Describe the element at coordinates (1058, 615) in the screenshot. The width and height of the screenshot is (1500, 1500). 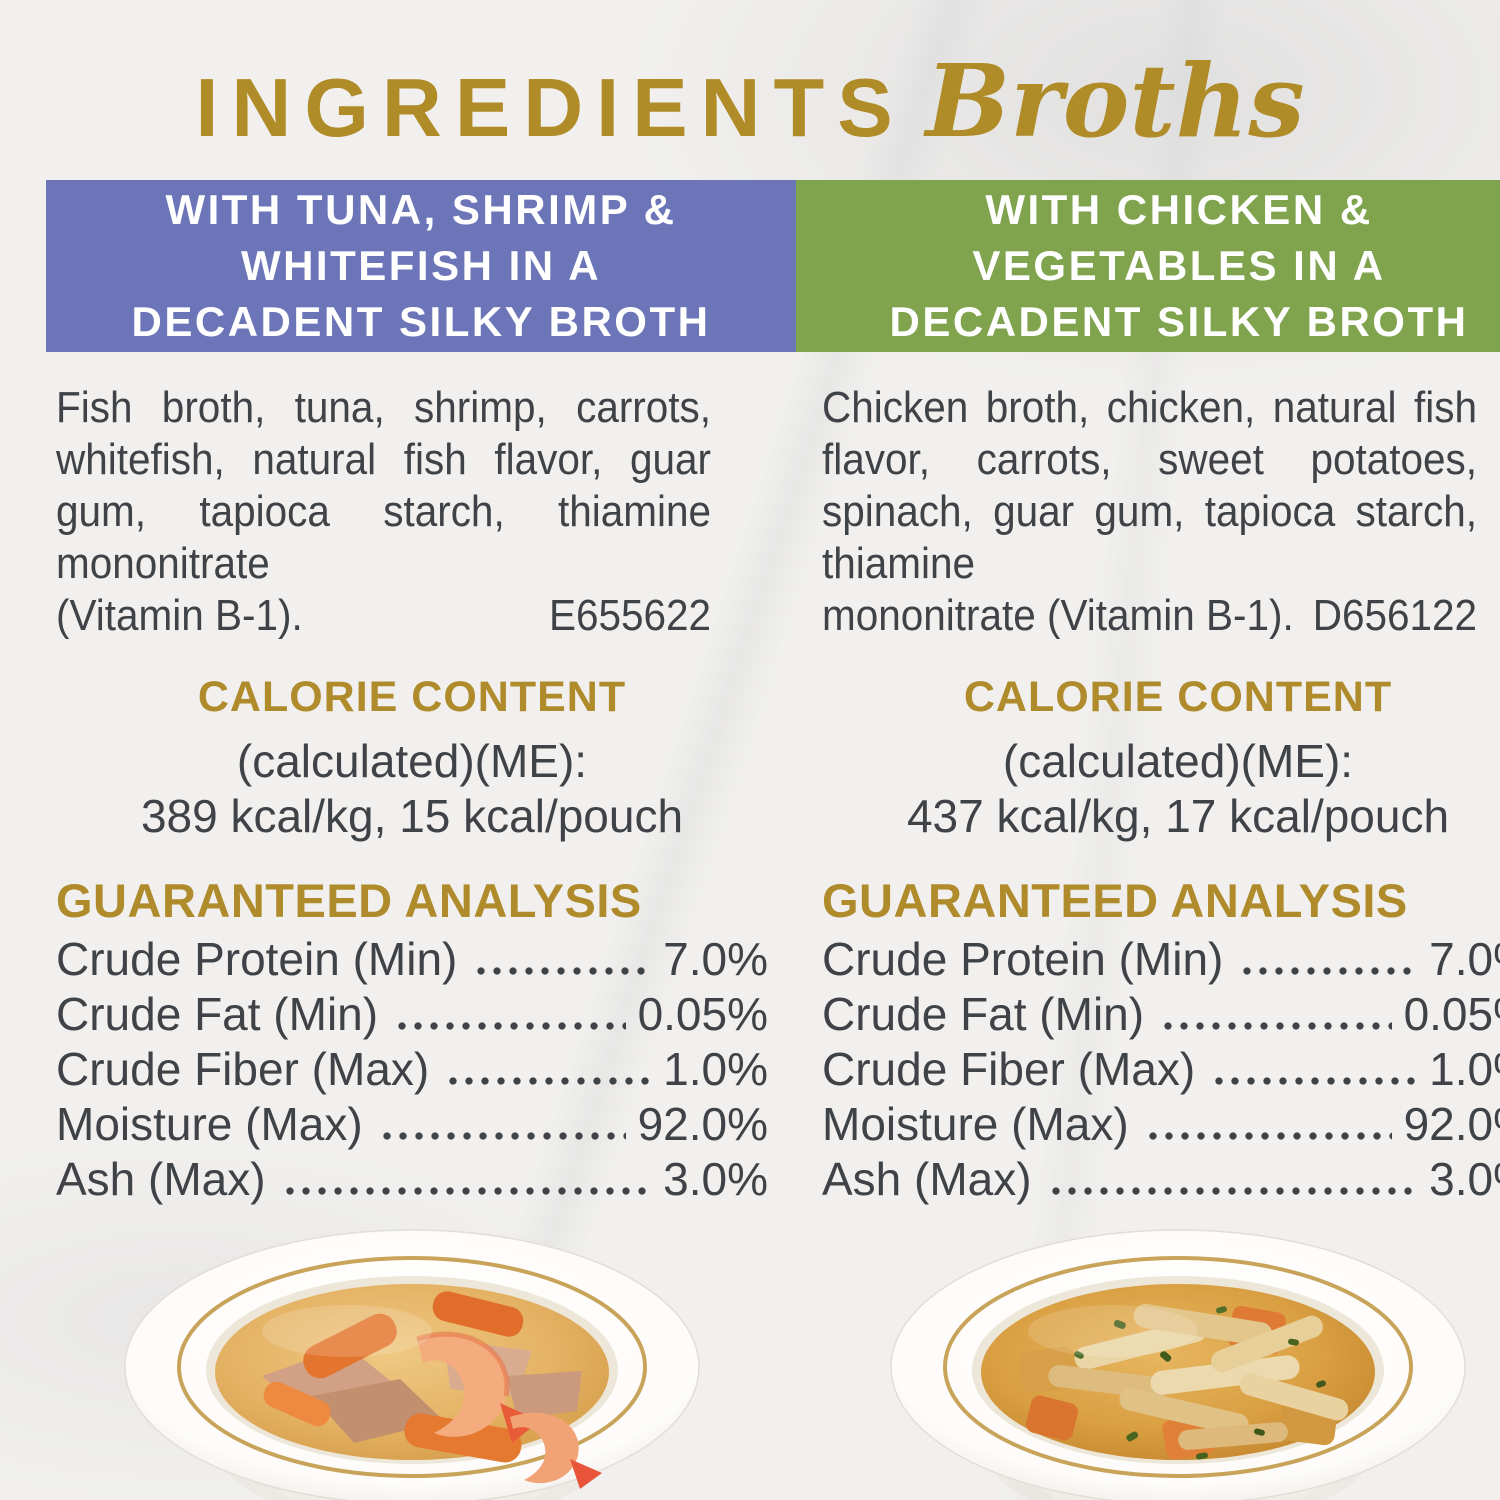
I see `ingredients-tail: mononitrate (Vitamin B-1).` at that location.